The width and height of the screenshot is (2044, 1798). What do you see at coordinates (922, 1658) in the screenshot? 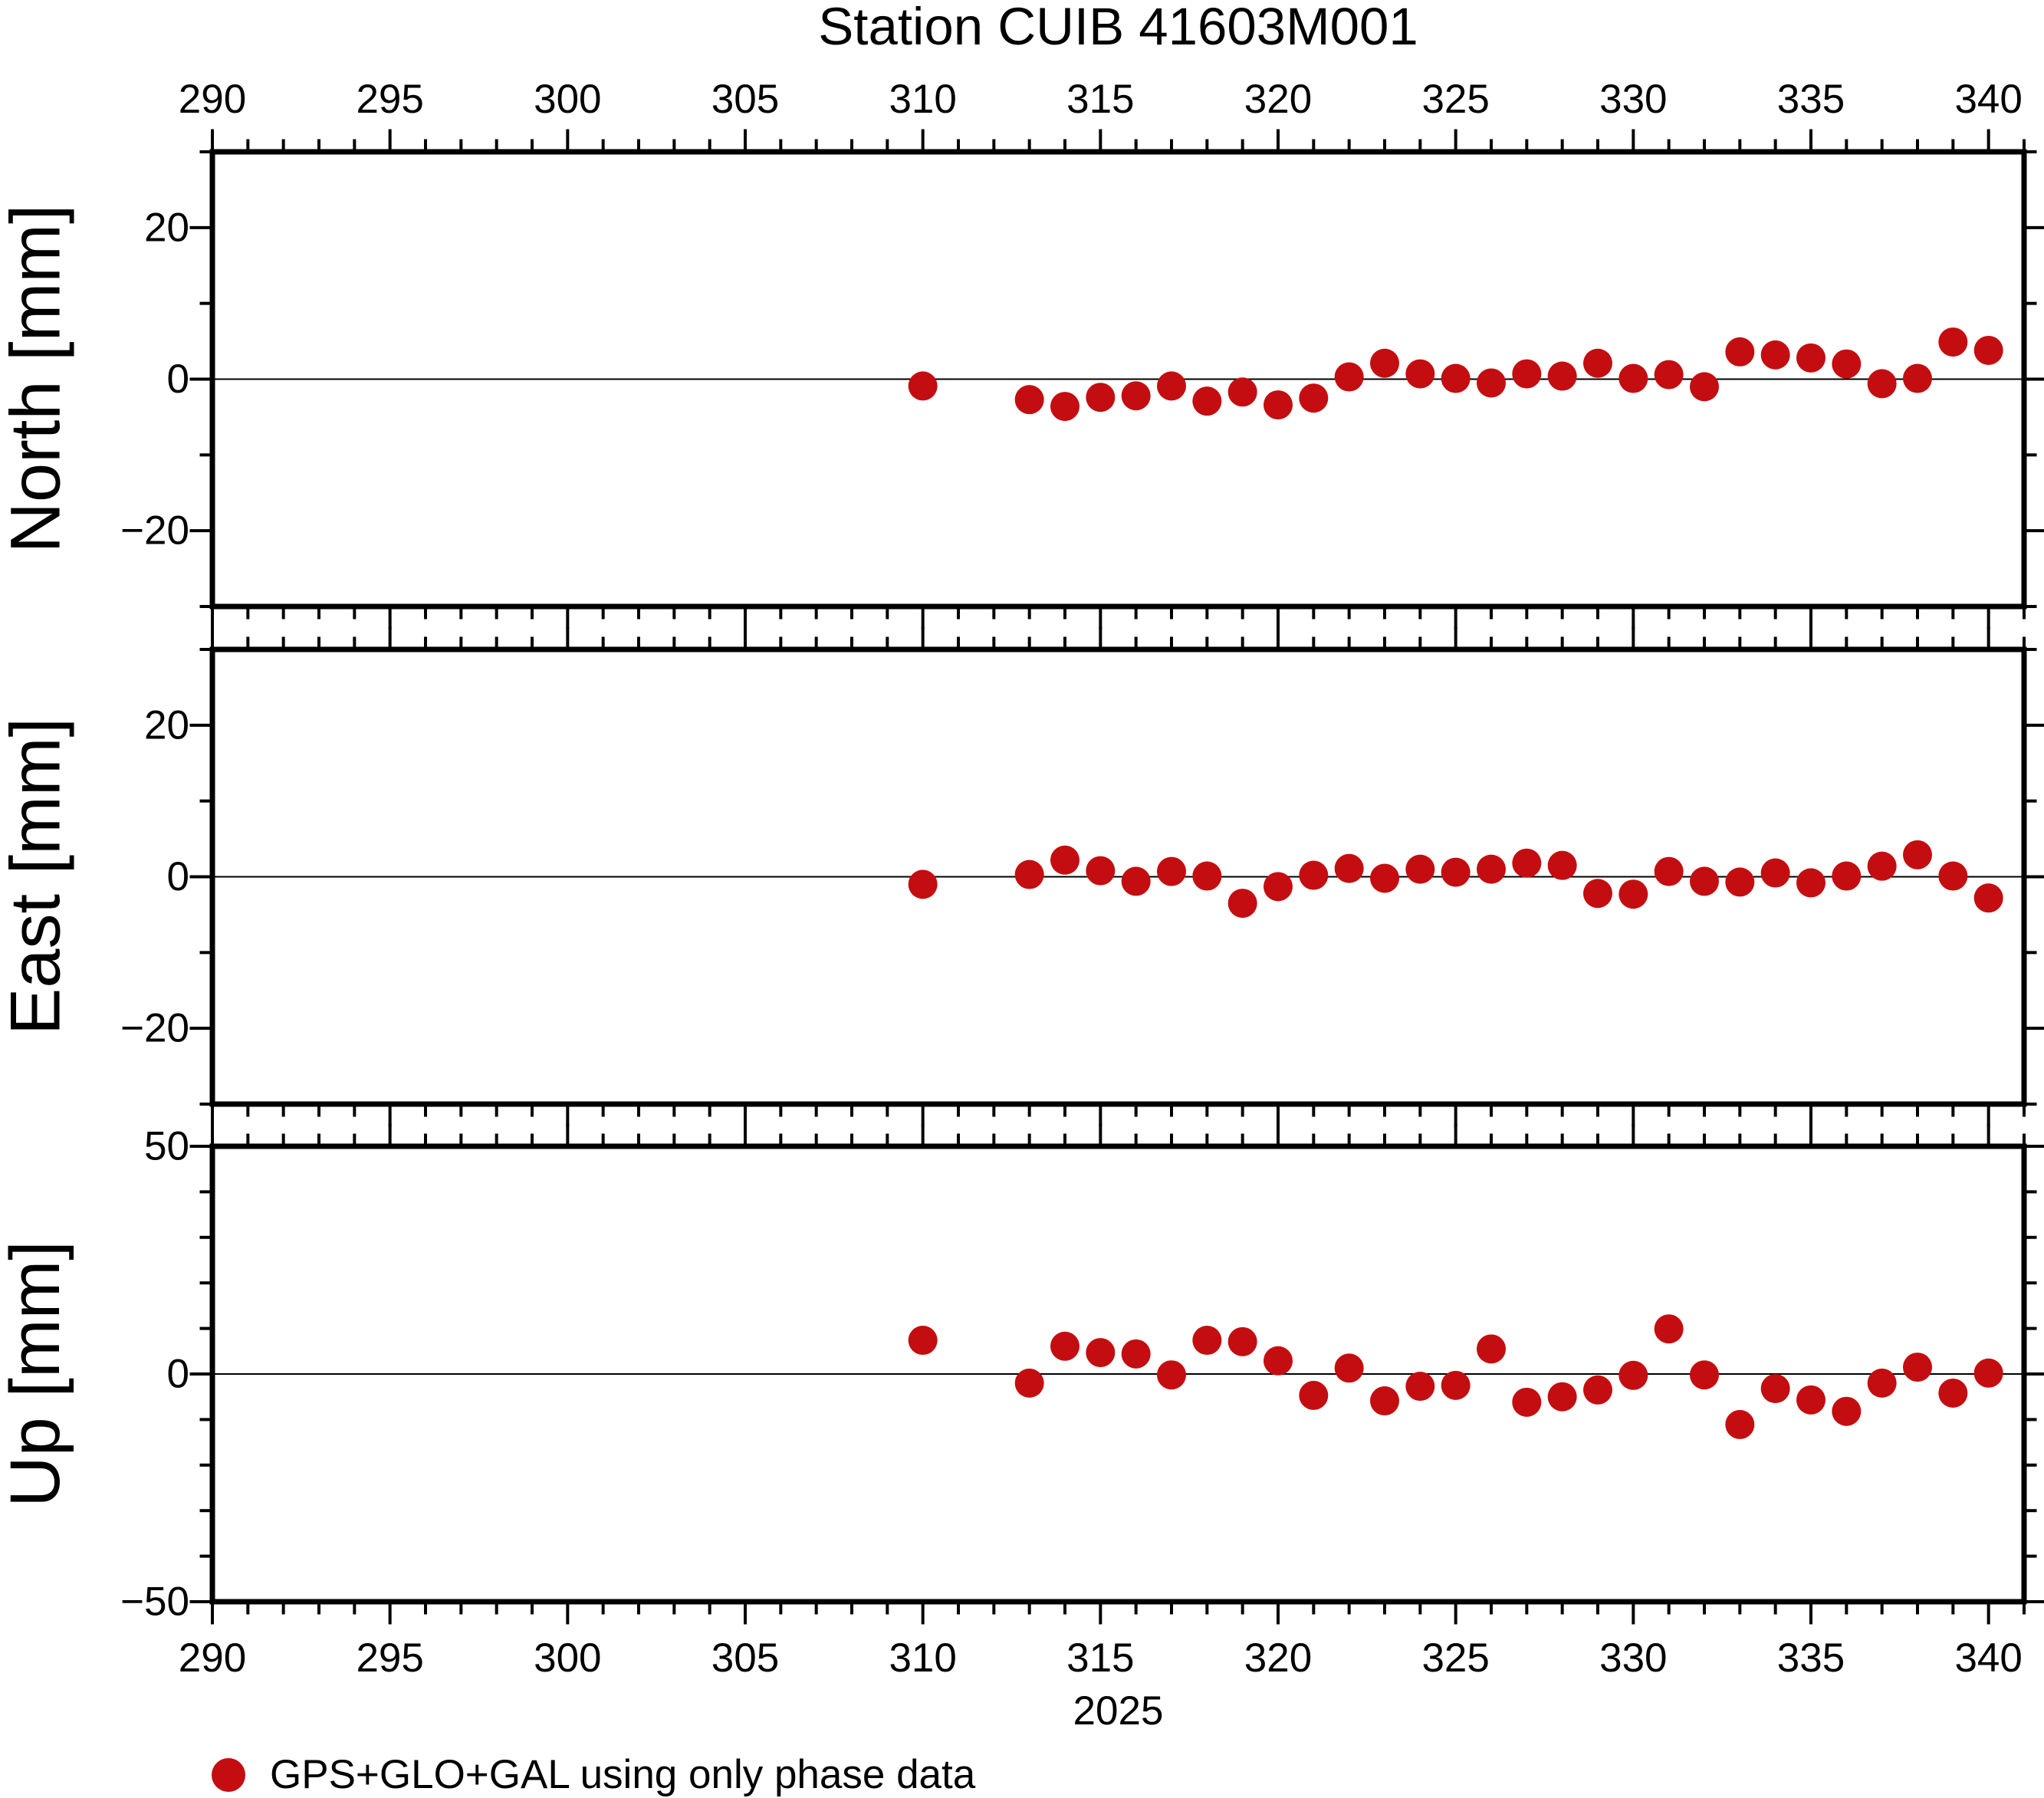
I see `x-tick-label-bottom: 310` at bounding box center [922, 1658].